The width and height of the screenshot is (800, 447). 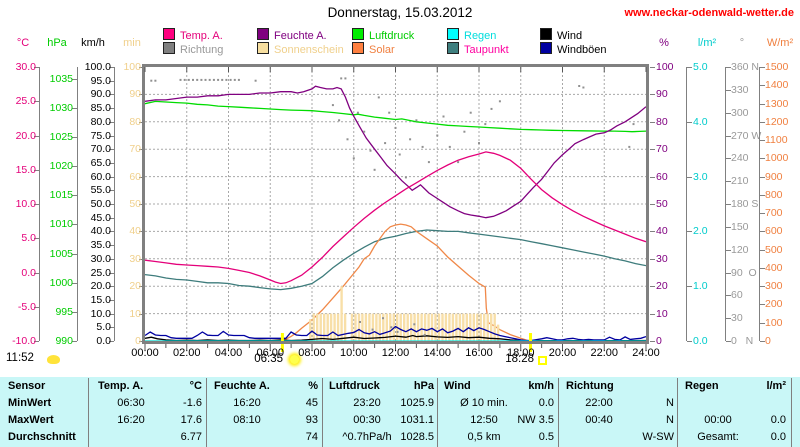 What do you see at coordinates (100, 300) in the screenshot?
I see `axis-tick-label-wind: 15.0` at bounding box center [100, 300].